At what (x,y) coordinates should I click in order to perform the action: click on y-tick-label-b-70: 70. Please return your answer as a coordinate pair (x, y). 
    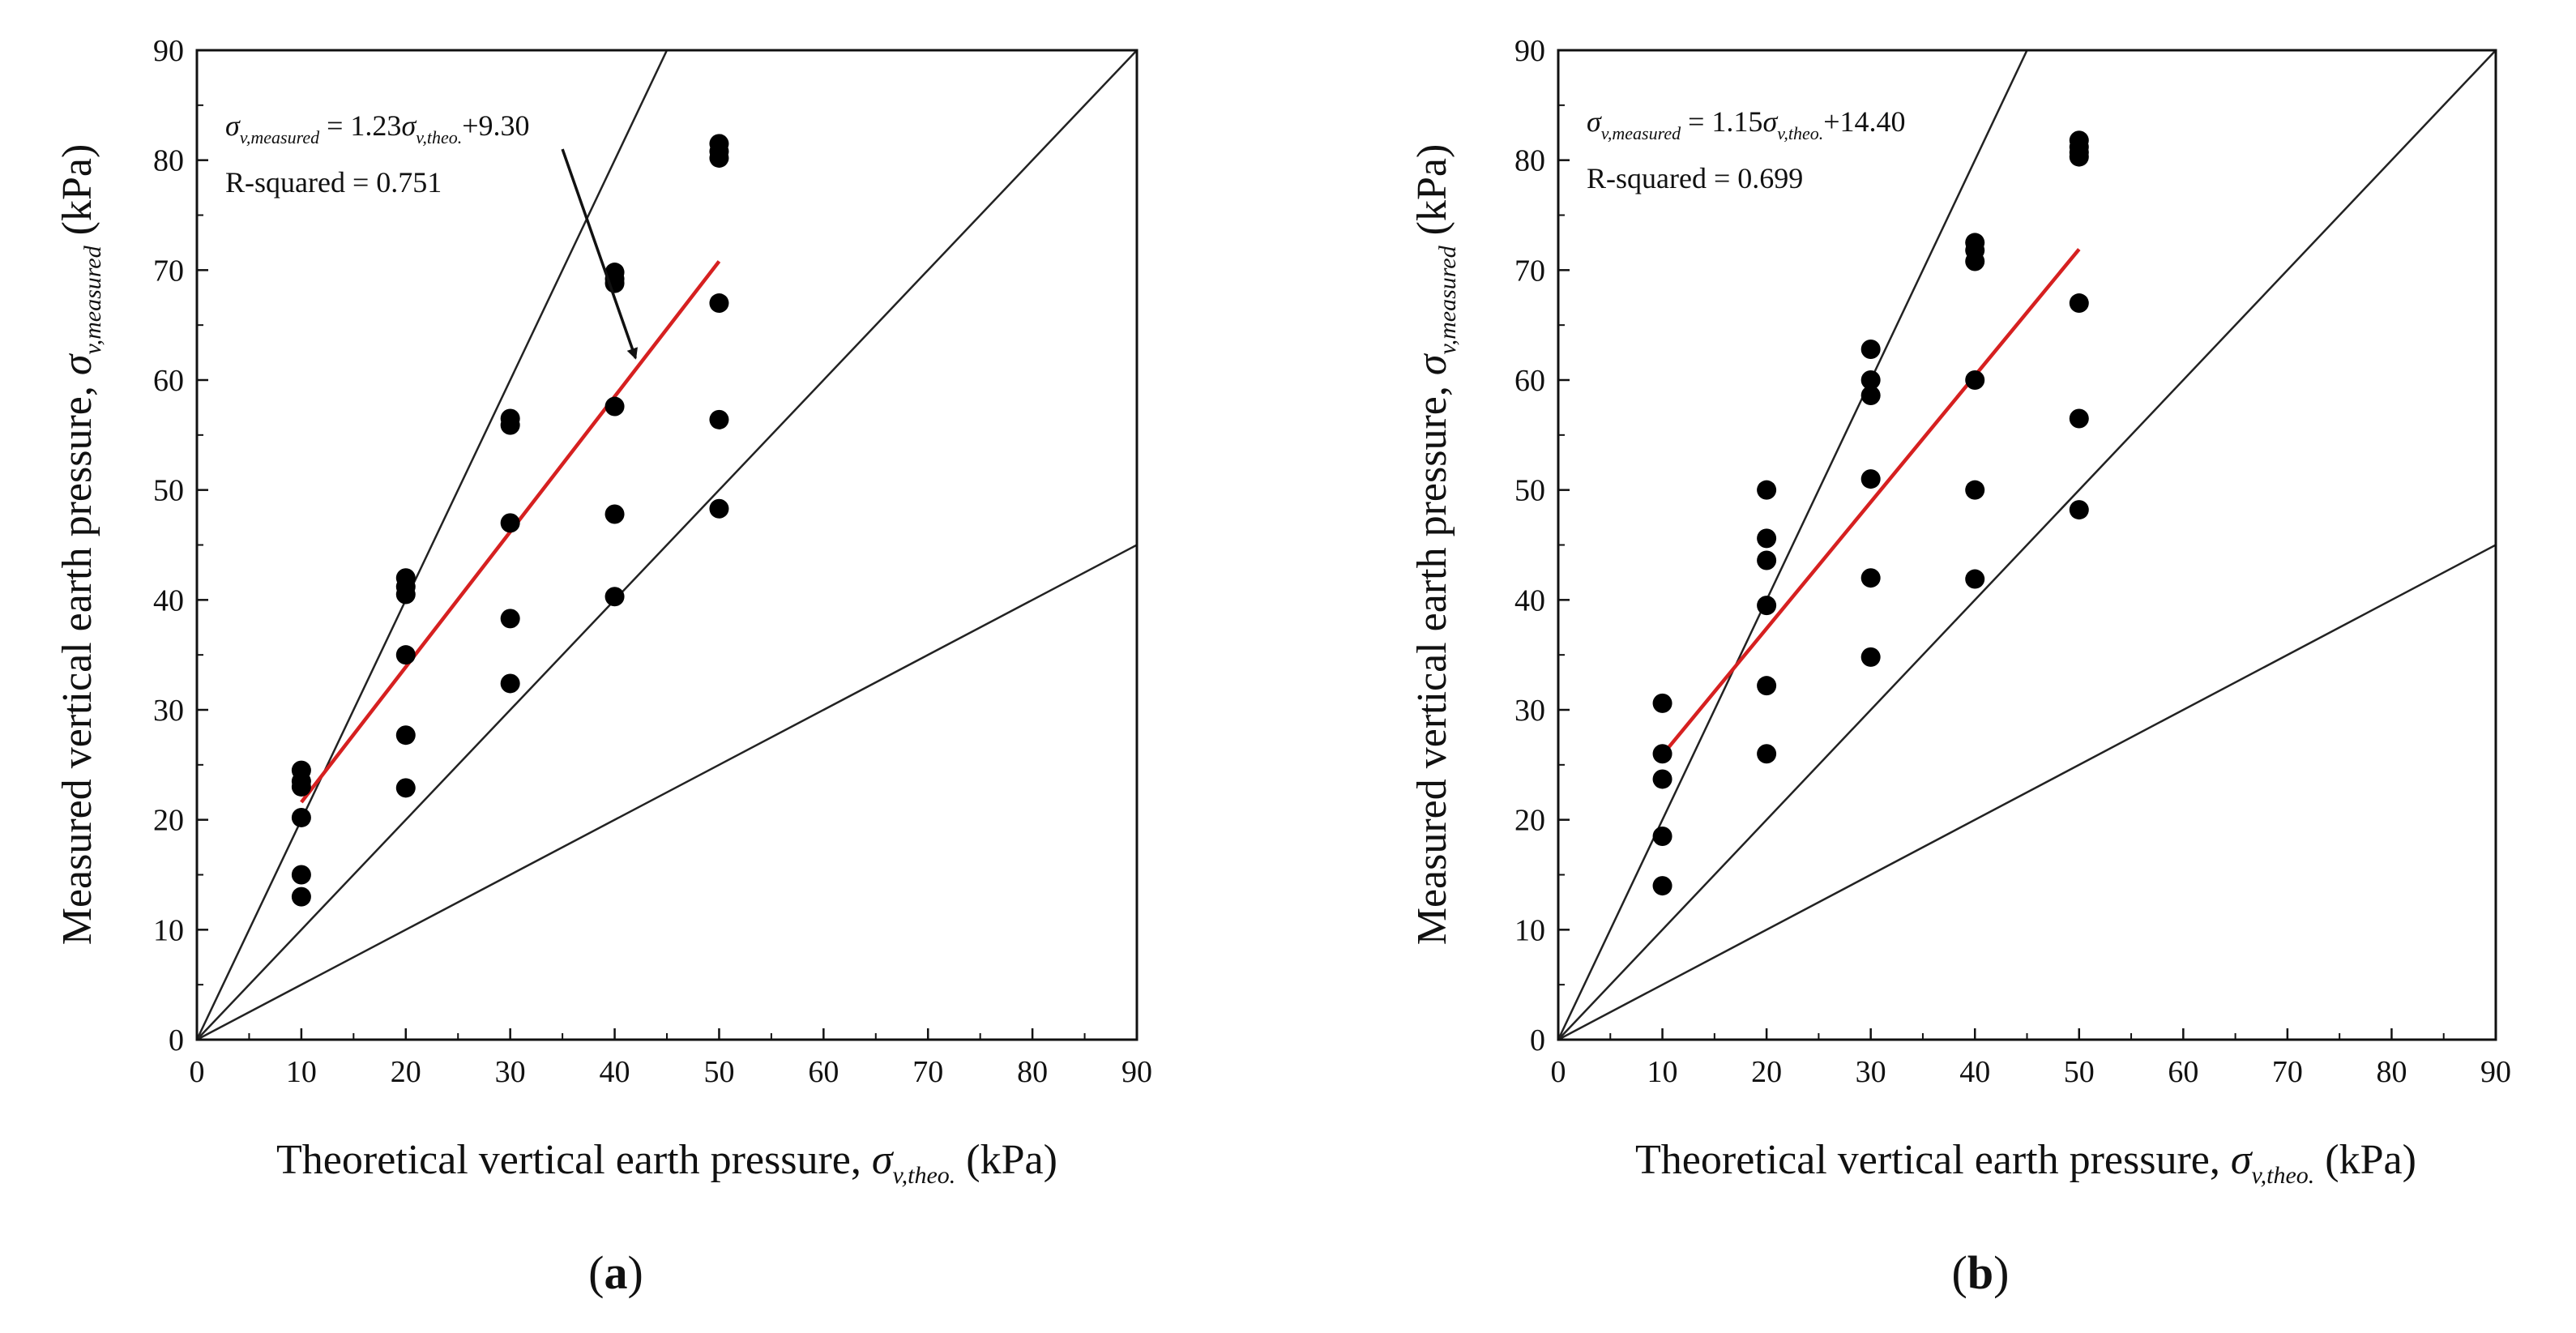
    Looking at the image, I should click on (1529, 271).